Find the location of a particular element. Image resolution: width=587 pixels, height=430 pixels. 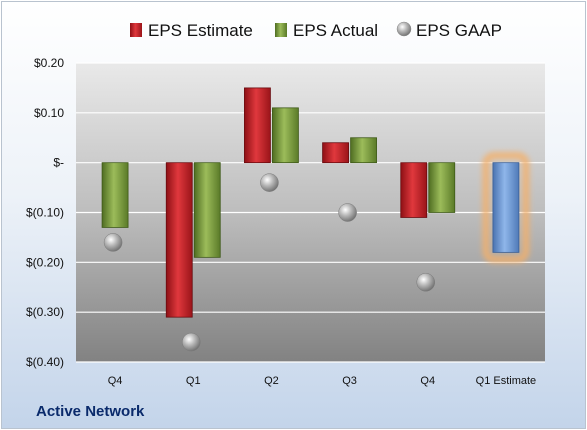

x-tick-label: Q1 Estimate is located at coordinates (506, 381).